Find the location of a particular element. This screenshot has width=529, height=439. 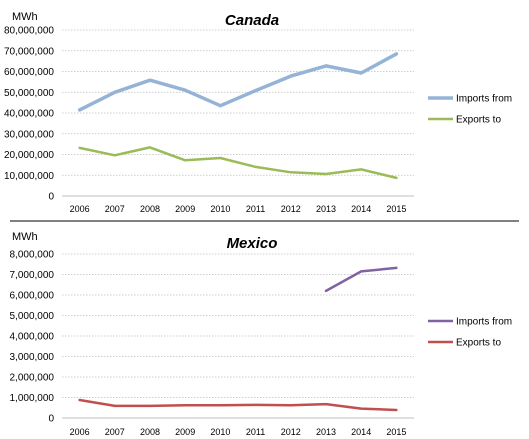

y-tick-label: 50,000,000 is located at coordinates (29, 93).